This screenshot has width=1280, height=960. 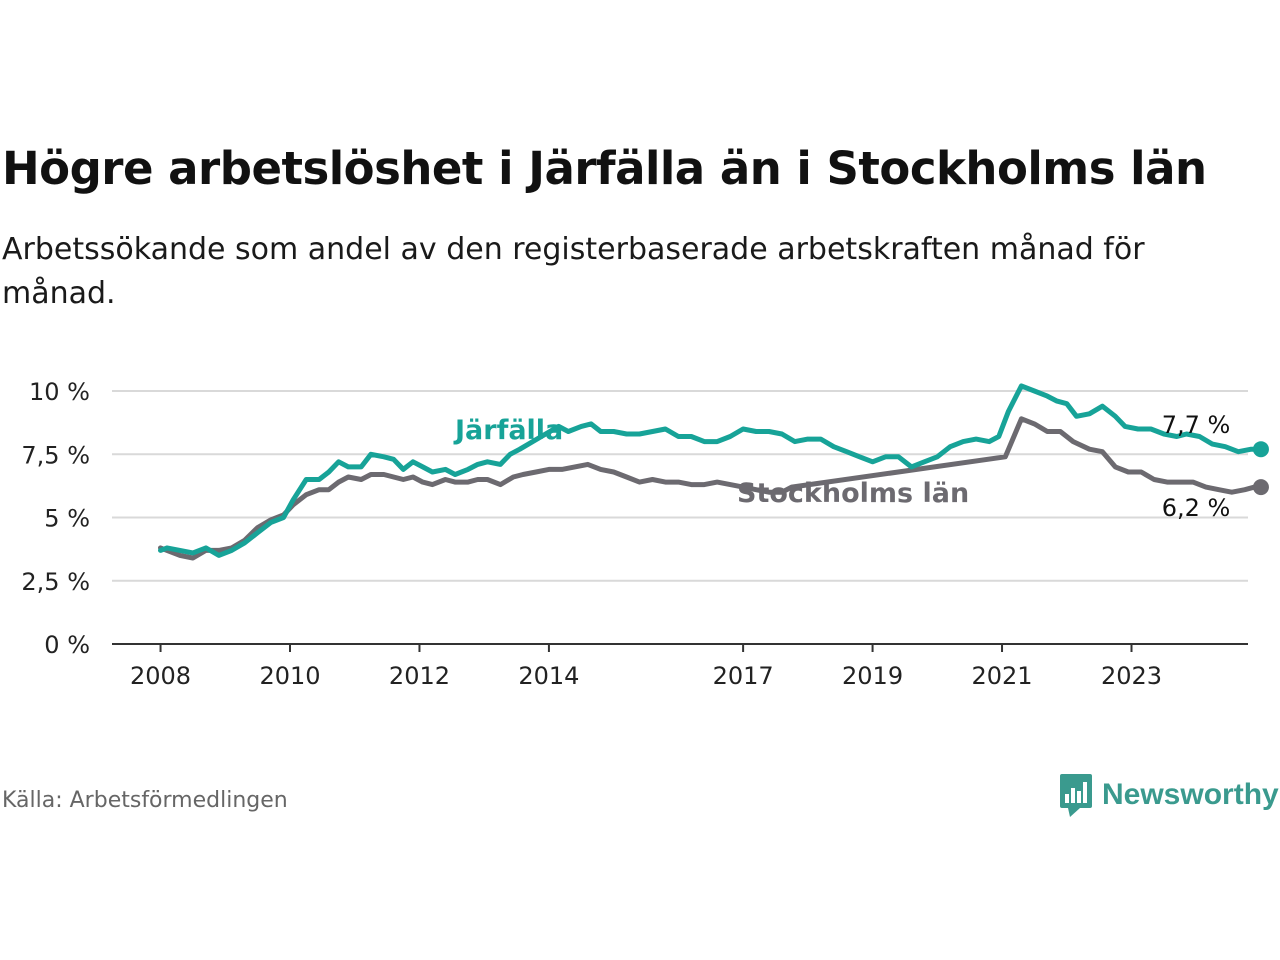 I want to click on series-line-stockholm, so click(x=711, y=488).